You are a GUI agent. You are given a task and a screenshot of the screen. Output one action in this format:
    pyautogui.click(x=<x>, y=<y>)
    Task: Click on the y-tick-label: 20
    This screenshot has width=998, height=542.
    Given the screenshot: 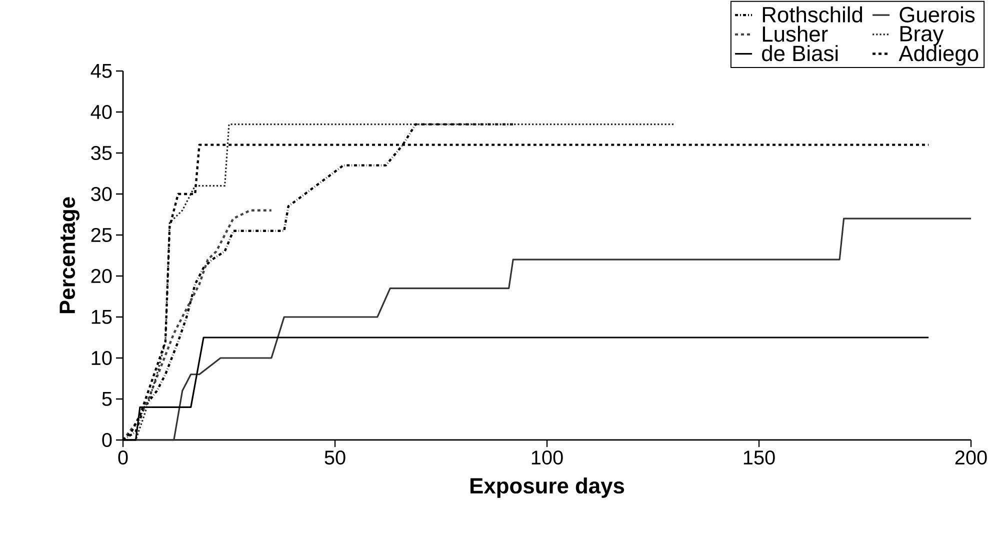 What is the action you would take?
    pyautogui.click(x=101, y=276)
    